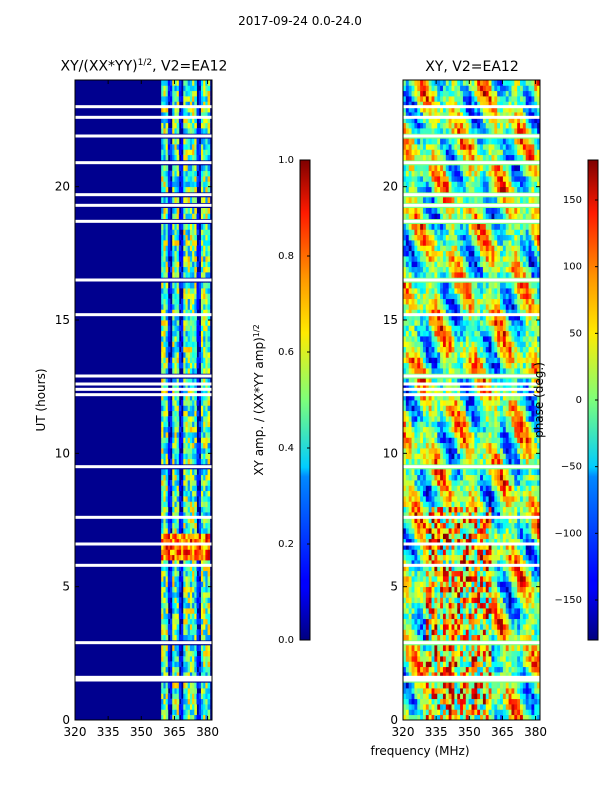 The width and height of the screenshot is (600, 800). Describe the element at coordinates (144, 66) in the screenshot. I see `amp-plot-title: XY/(XX*YY)1/2, V2=EA12` at that location.